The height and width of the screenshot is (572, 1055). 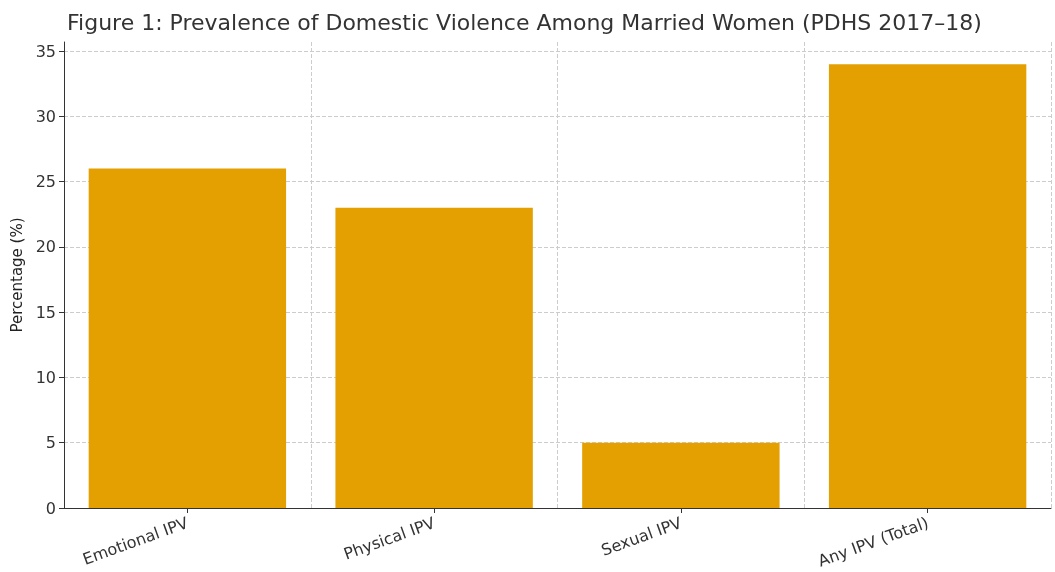 What do you see at coordinates (45, 116) in the screenshot?
I see `y-tick-label: 30` at bounding box center [45, 116].